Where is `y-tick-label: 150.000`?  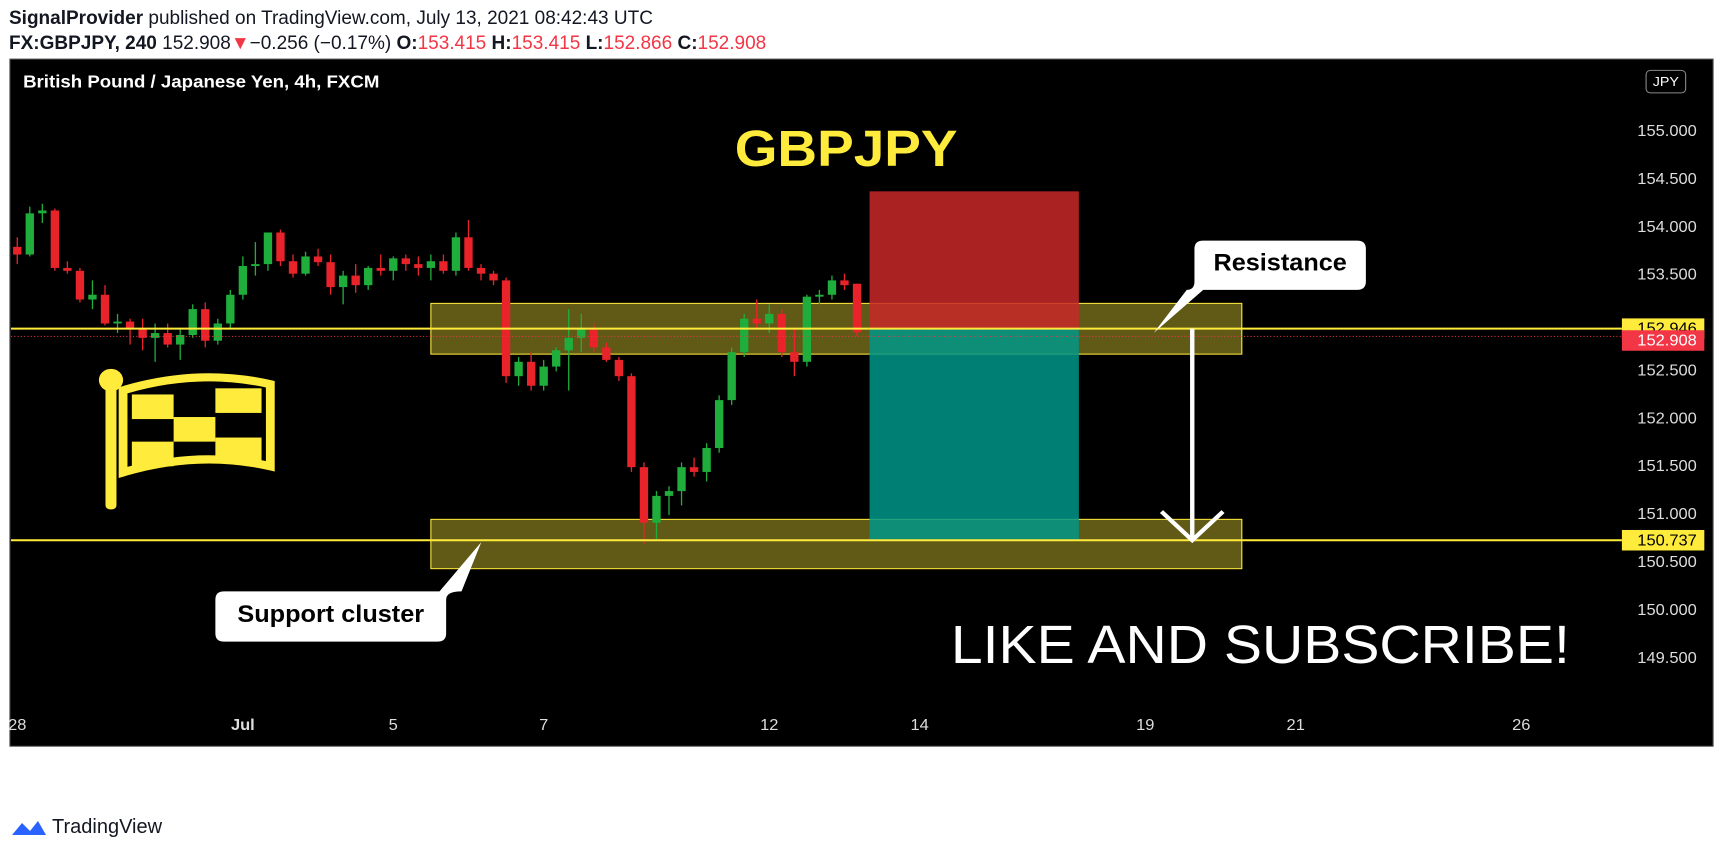 y-tick-label: 150.000 is located at coordinates (1667, 610).